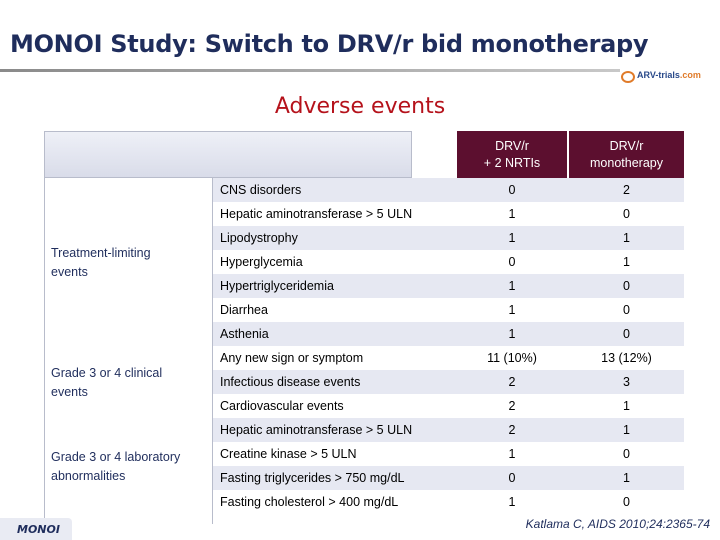  What do you see at coordinates (512, 162) in the screenshot?
I see `column-header-line: + 2 NRTIs` at bounding box center [512, 162].